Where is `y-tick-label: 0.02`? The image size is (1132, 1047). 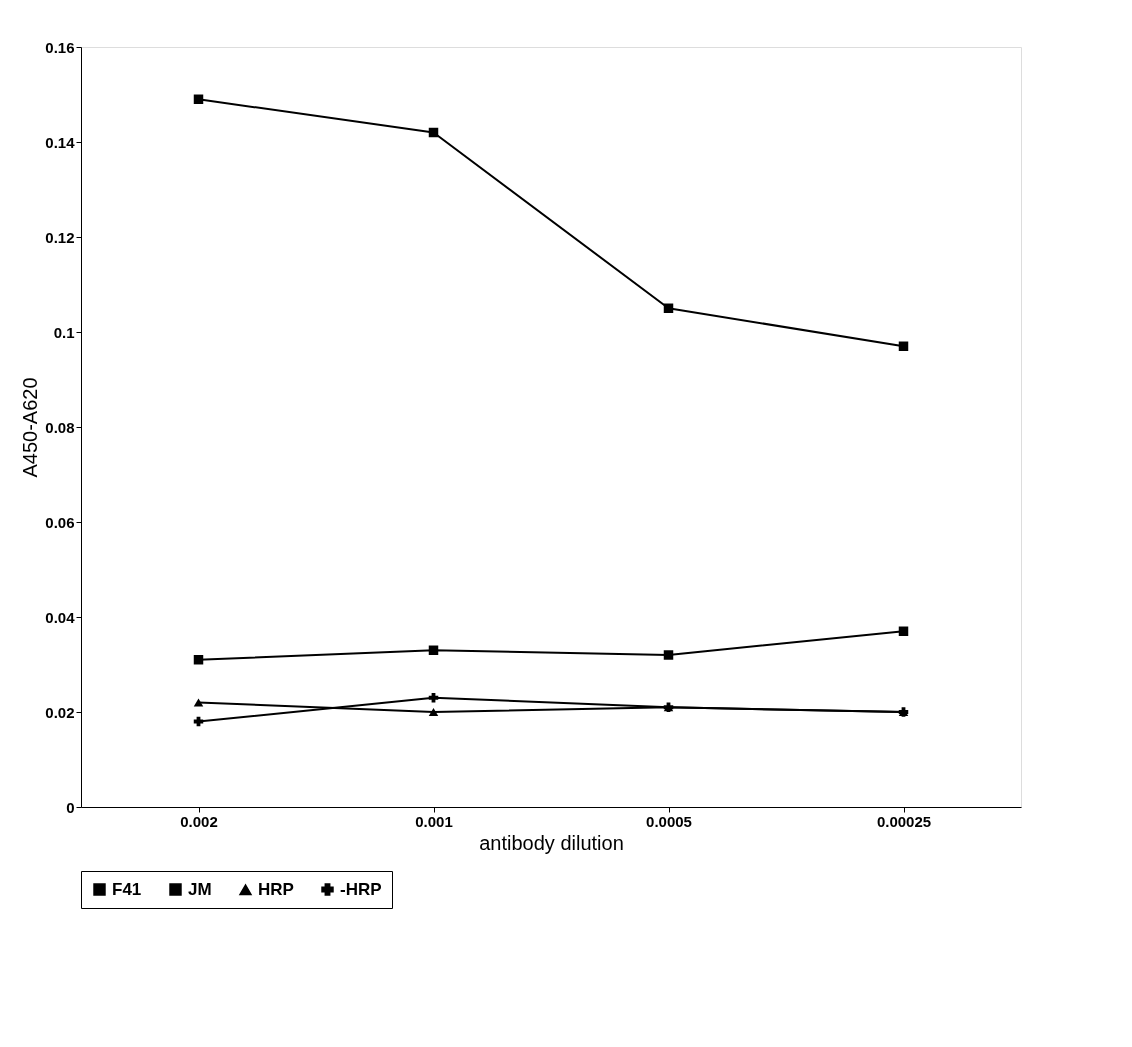 y-tick-label: 0.02 is located at coordinates (60, 712).